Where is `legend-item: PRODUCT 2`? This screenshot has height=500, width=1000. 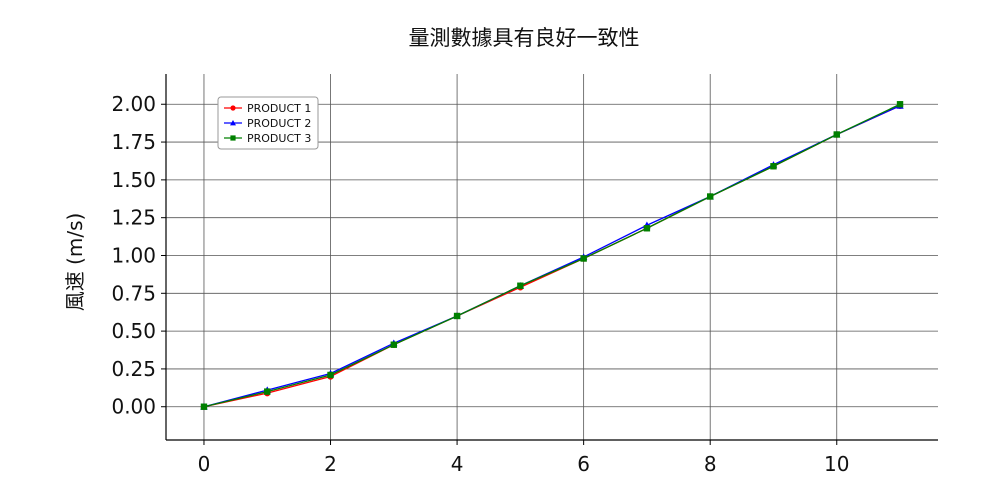
legend-item: PRODUCT 2 is located at coordinates (267, 123).